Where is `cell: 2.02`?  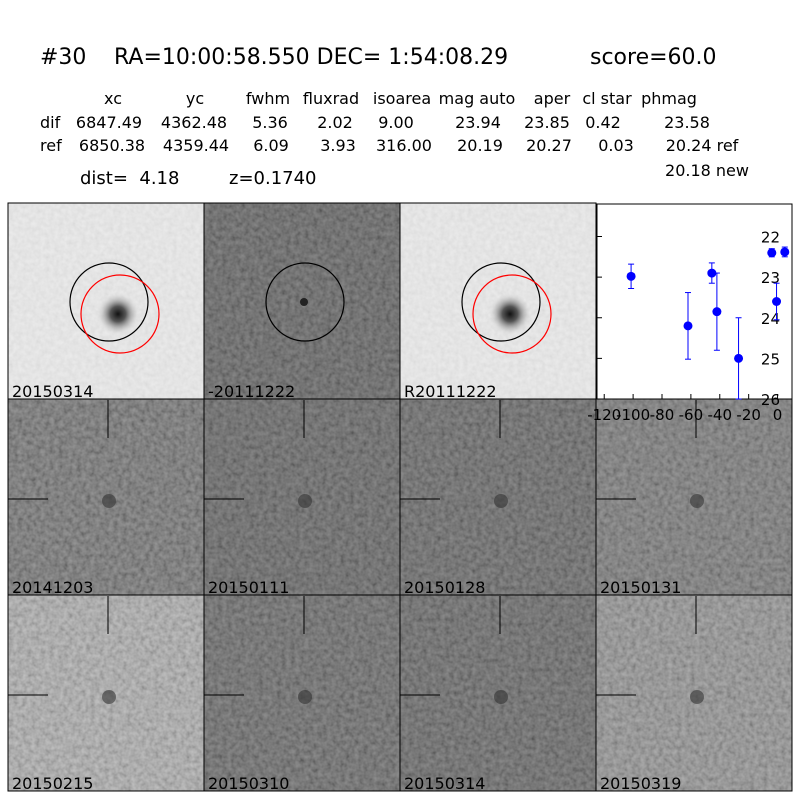
cell: 2.02 is located at coordinates (335, 122).